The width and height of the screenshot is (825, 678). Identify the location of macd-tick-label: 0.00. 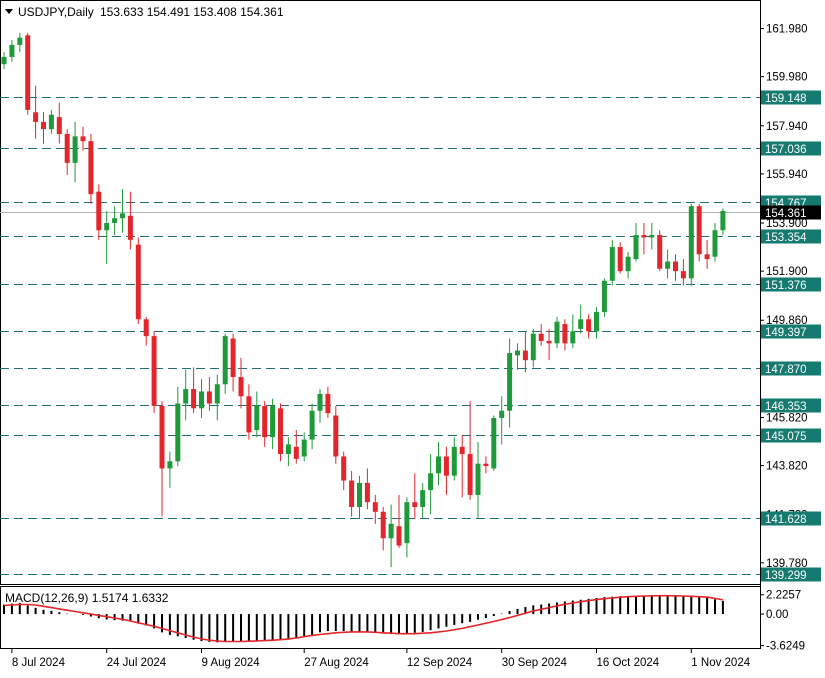
(777, 615).